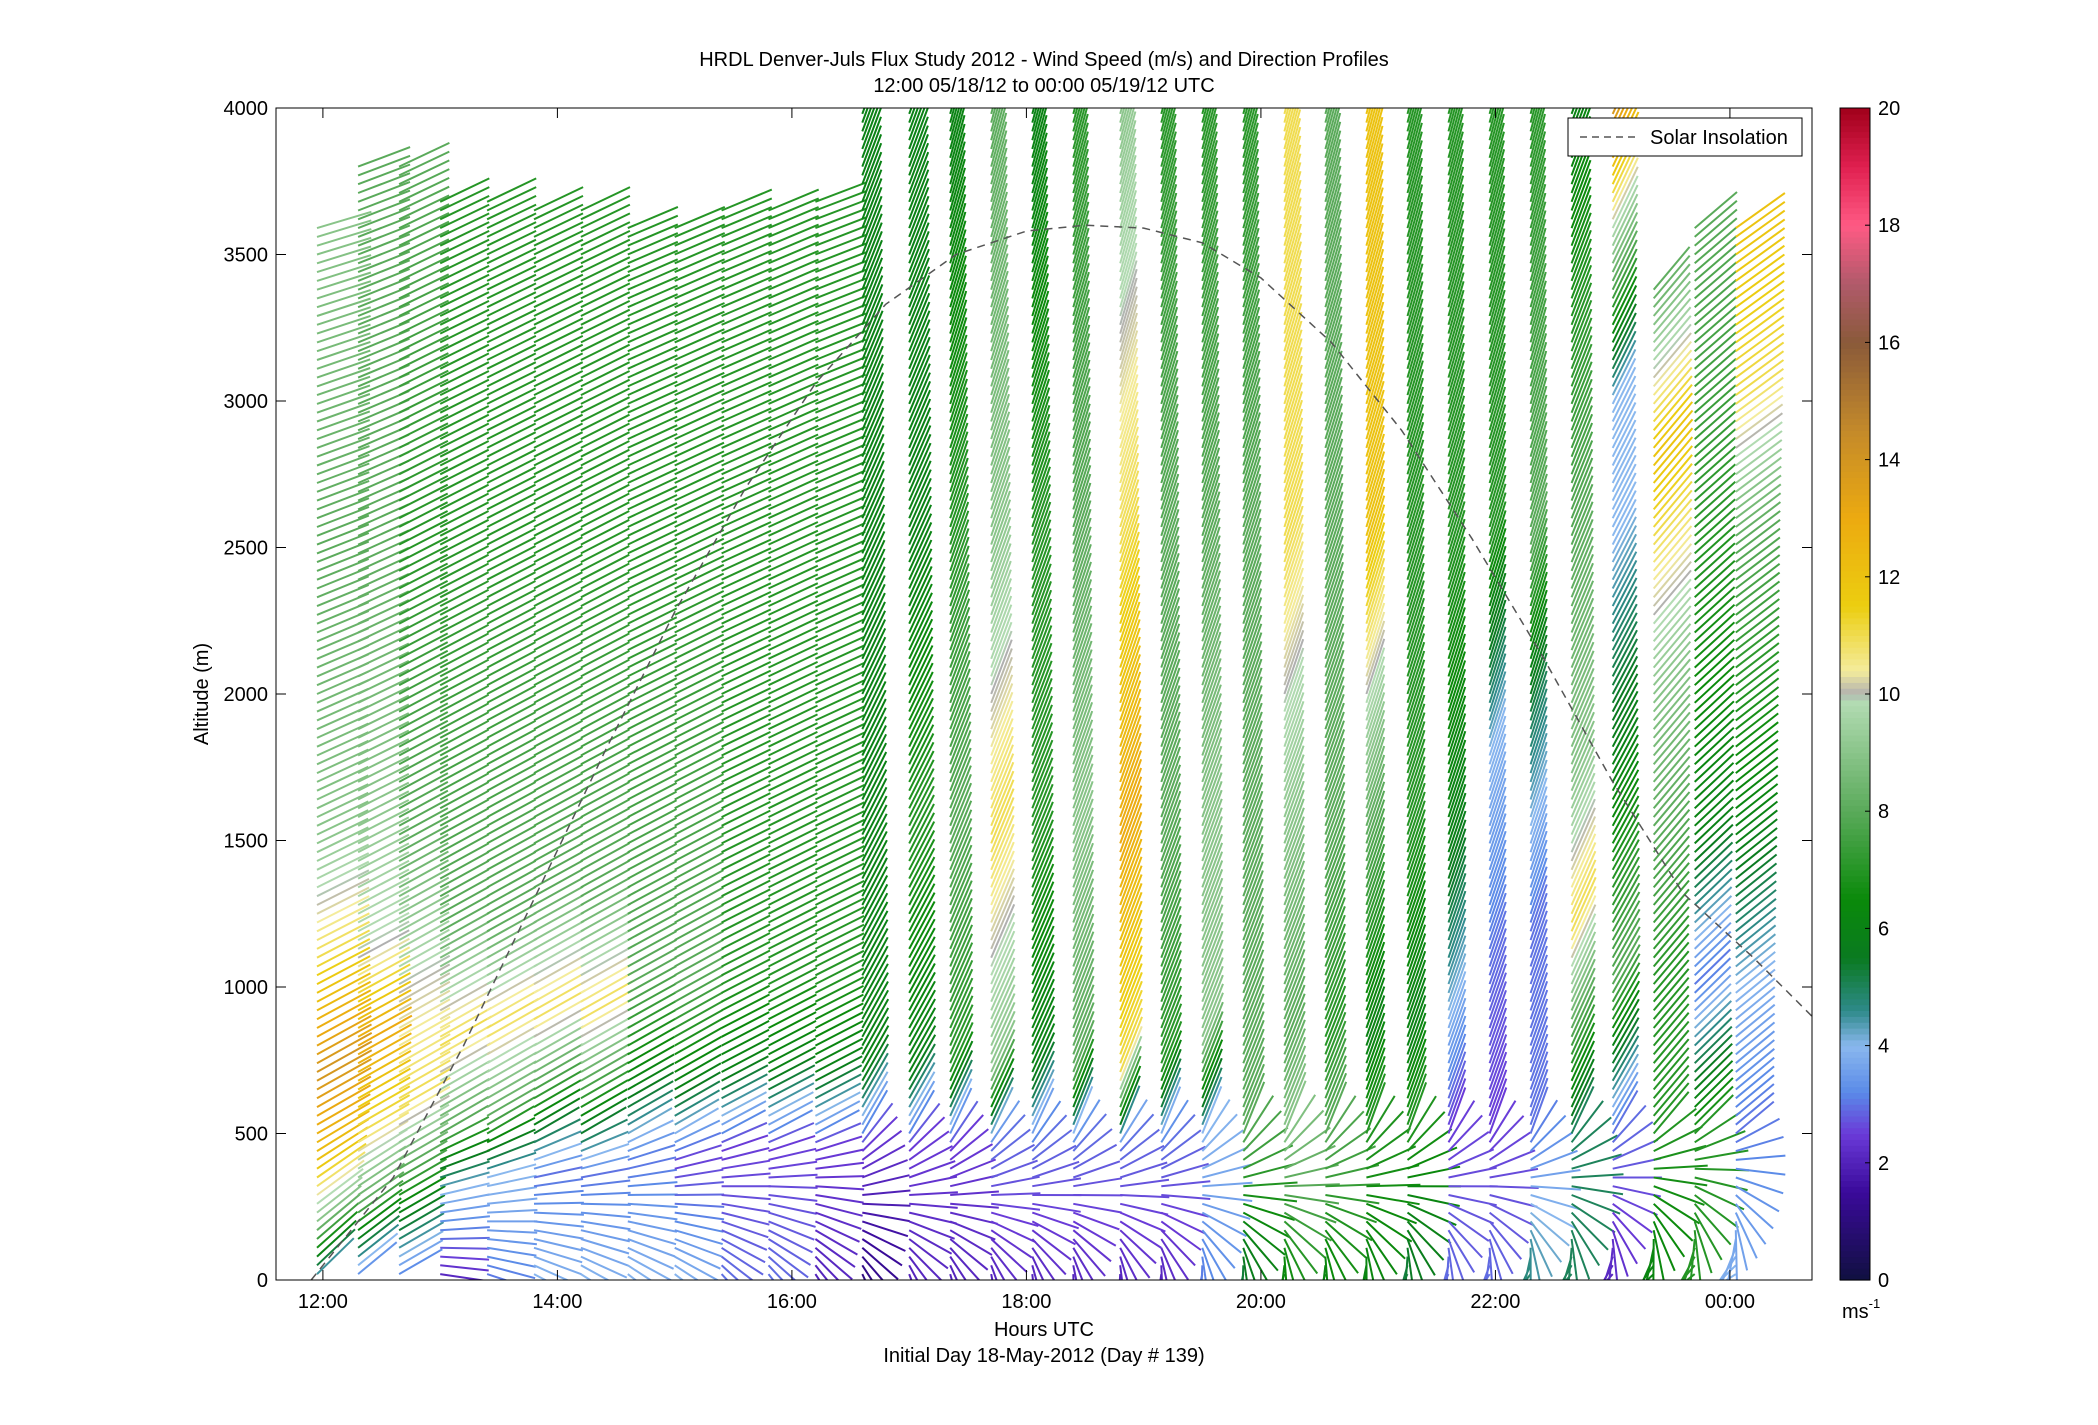 This screenshot has width=2098, height=1425. What do you see at coordinates (1719, 138) in the screenshot?
I see `legend-label-solar-insolation: Solar Insolation` at bounding box center [1719, 138].